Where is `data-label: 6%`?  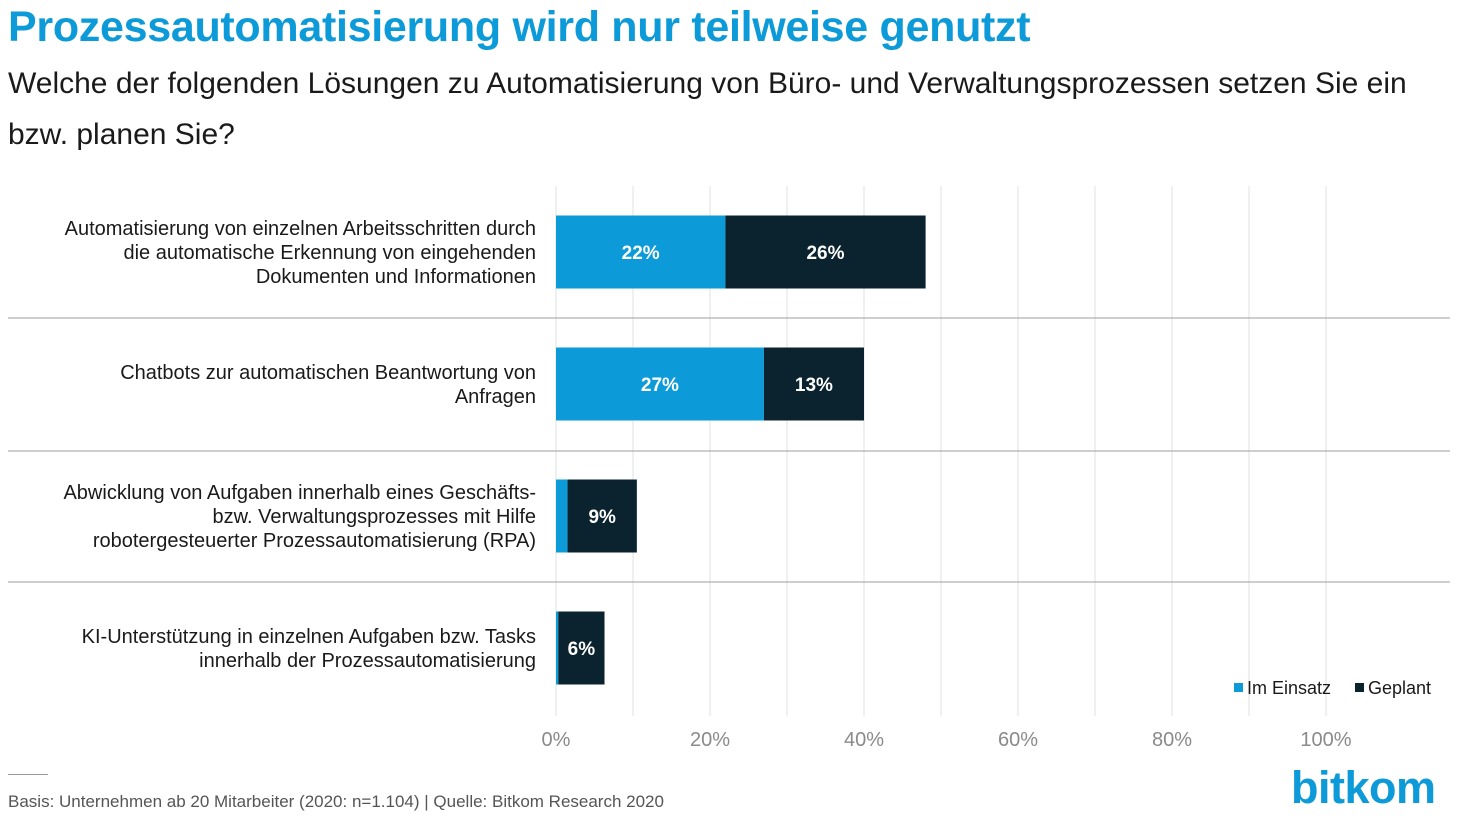 data-label: 6% is located at coordinates (582, 649).